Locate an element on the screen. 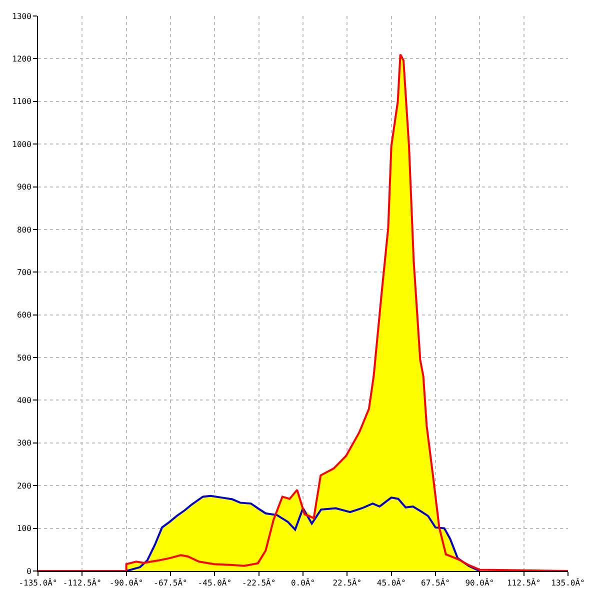 The height and width of the screenshot is (600, 600). x-tick-label: -45.0Â° is located at coordinates (215, 583).